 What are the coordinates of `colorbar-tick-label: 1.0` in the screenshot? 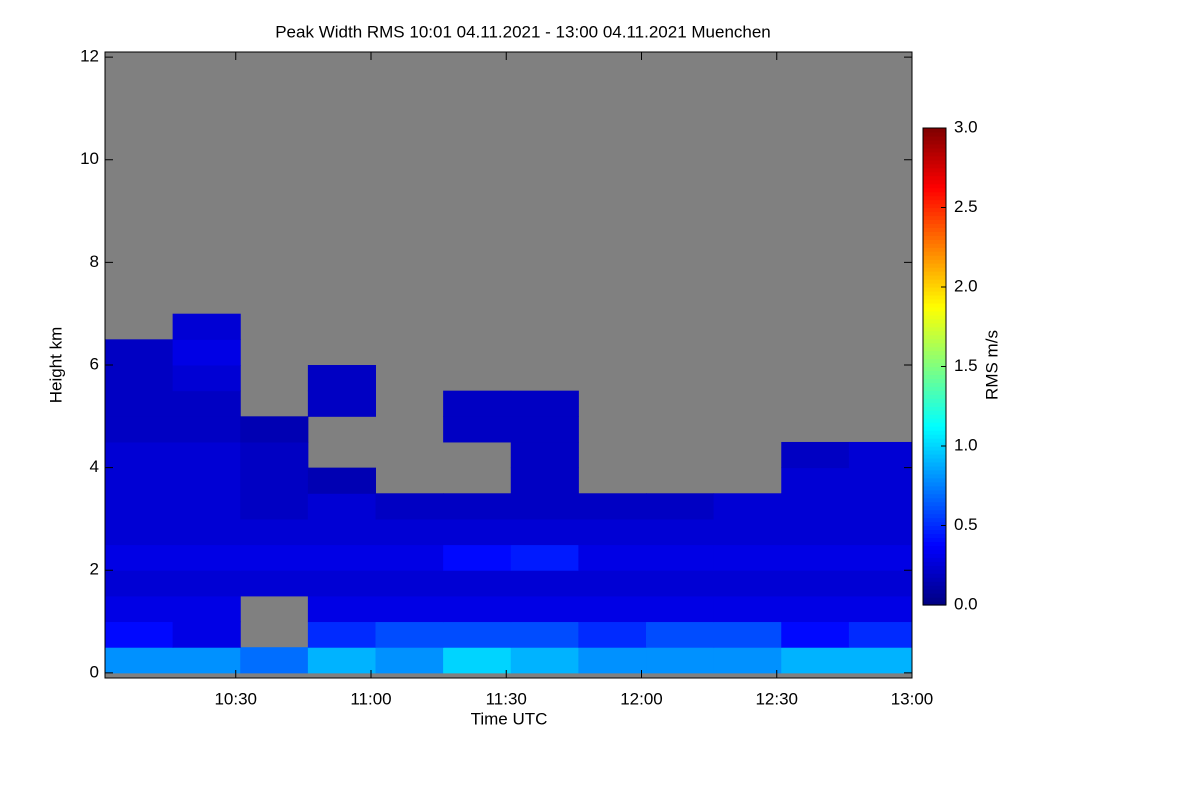 It's located at (966, 444).